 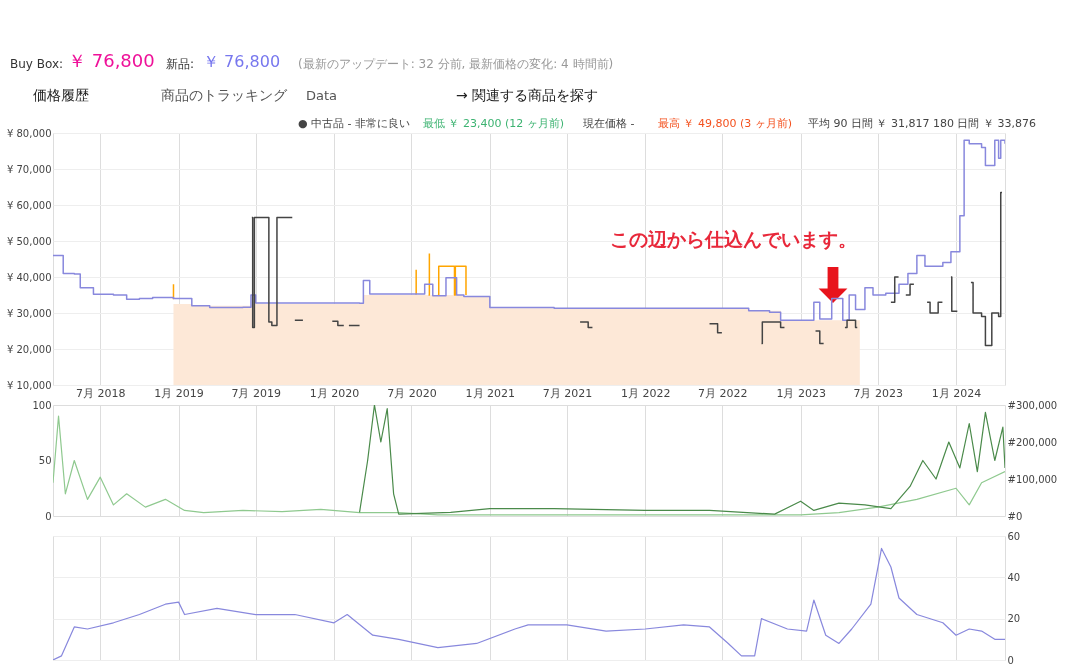 What do you see at coordinates (29, 277) in the screenshot?
I see `y-tick-label: ¥ 40,000` at bounding box center [29, 277].